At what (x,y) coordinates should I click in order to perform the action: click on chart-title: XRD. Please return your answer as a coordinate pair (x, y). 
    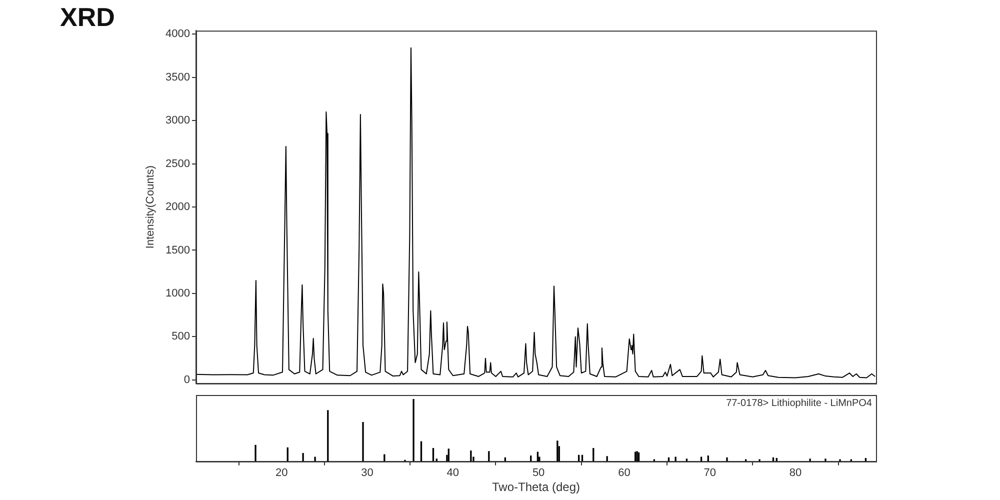
    Looking at the image, I should click on (87, 17).